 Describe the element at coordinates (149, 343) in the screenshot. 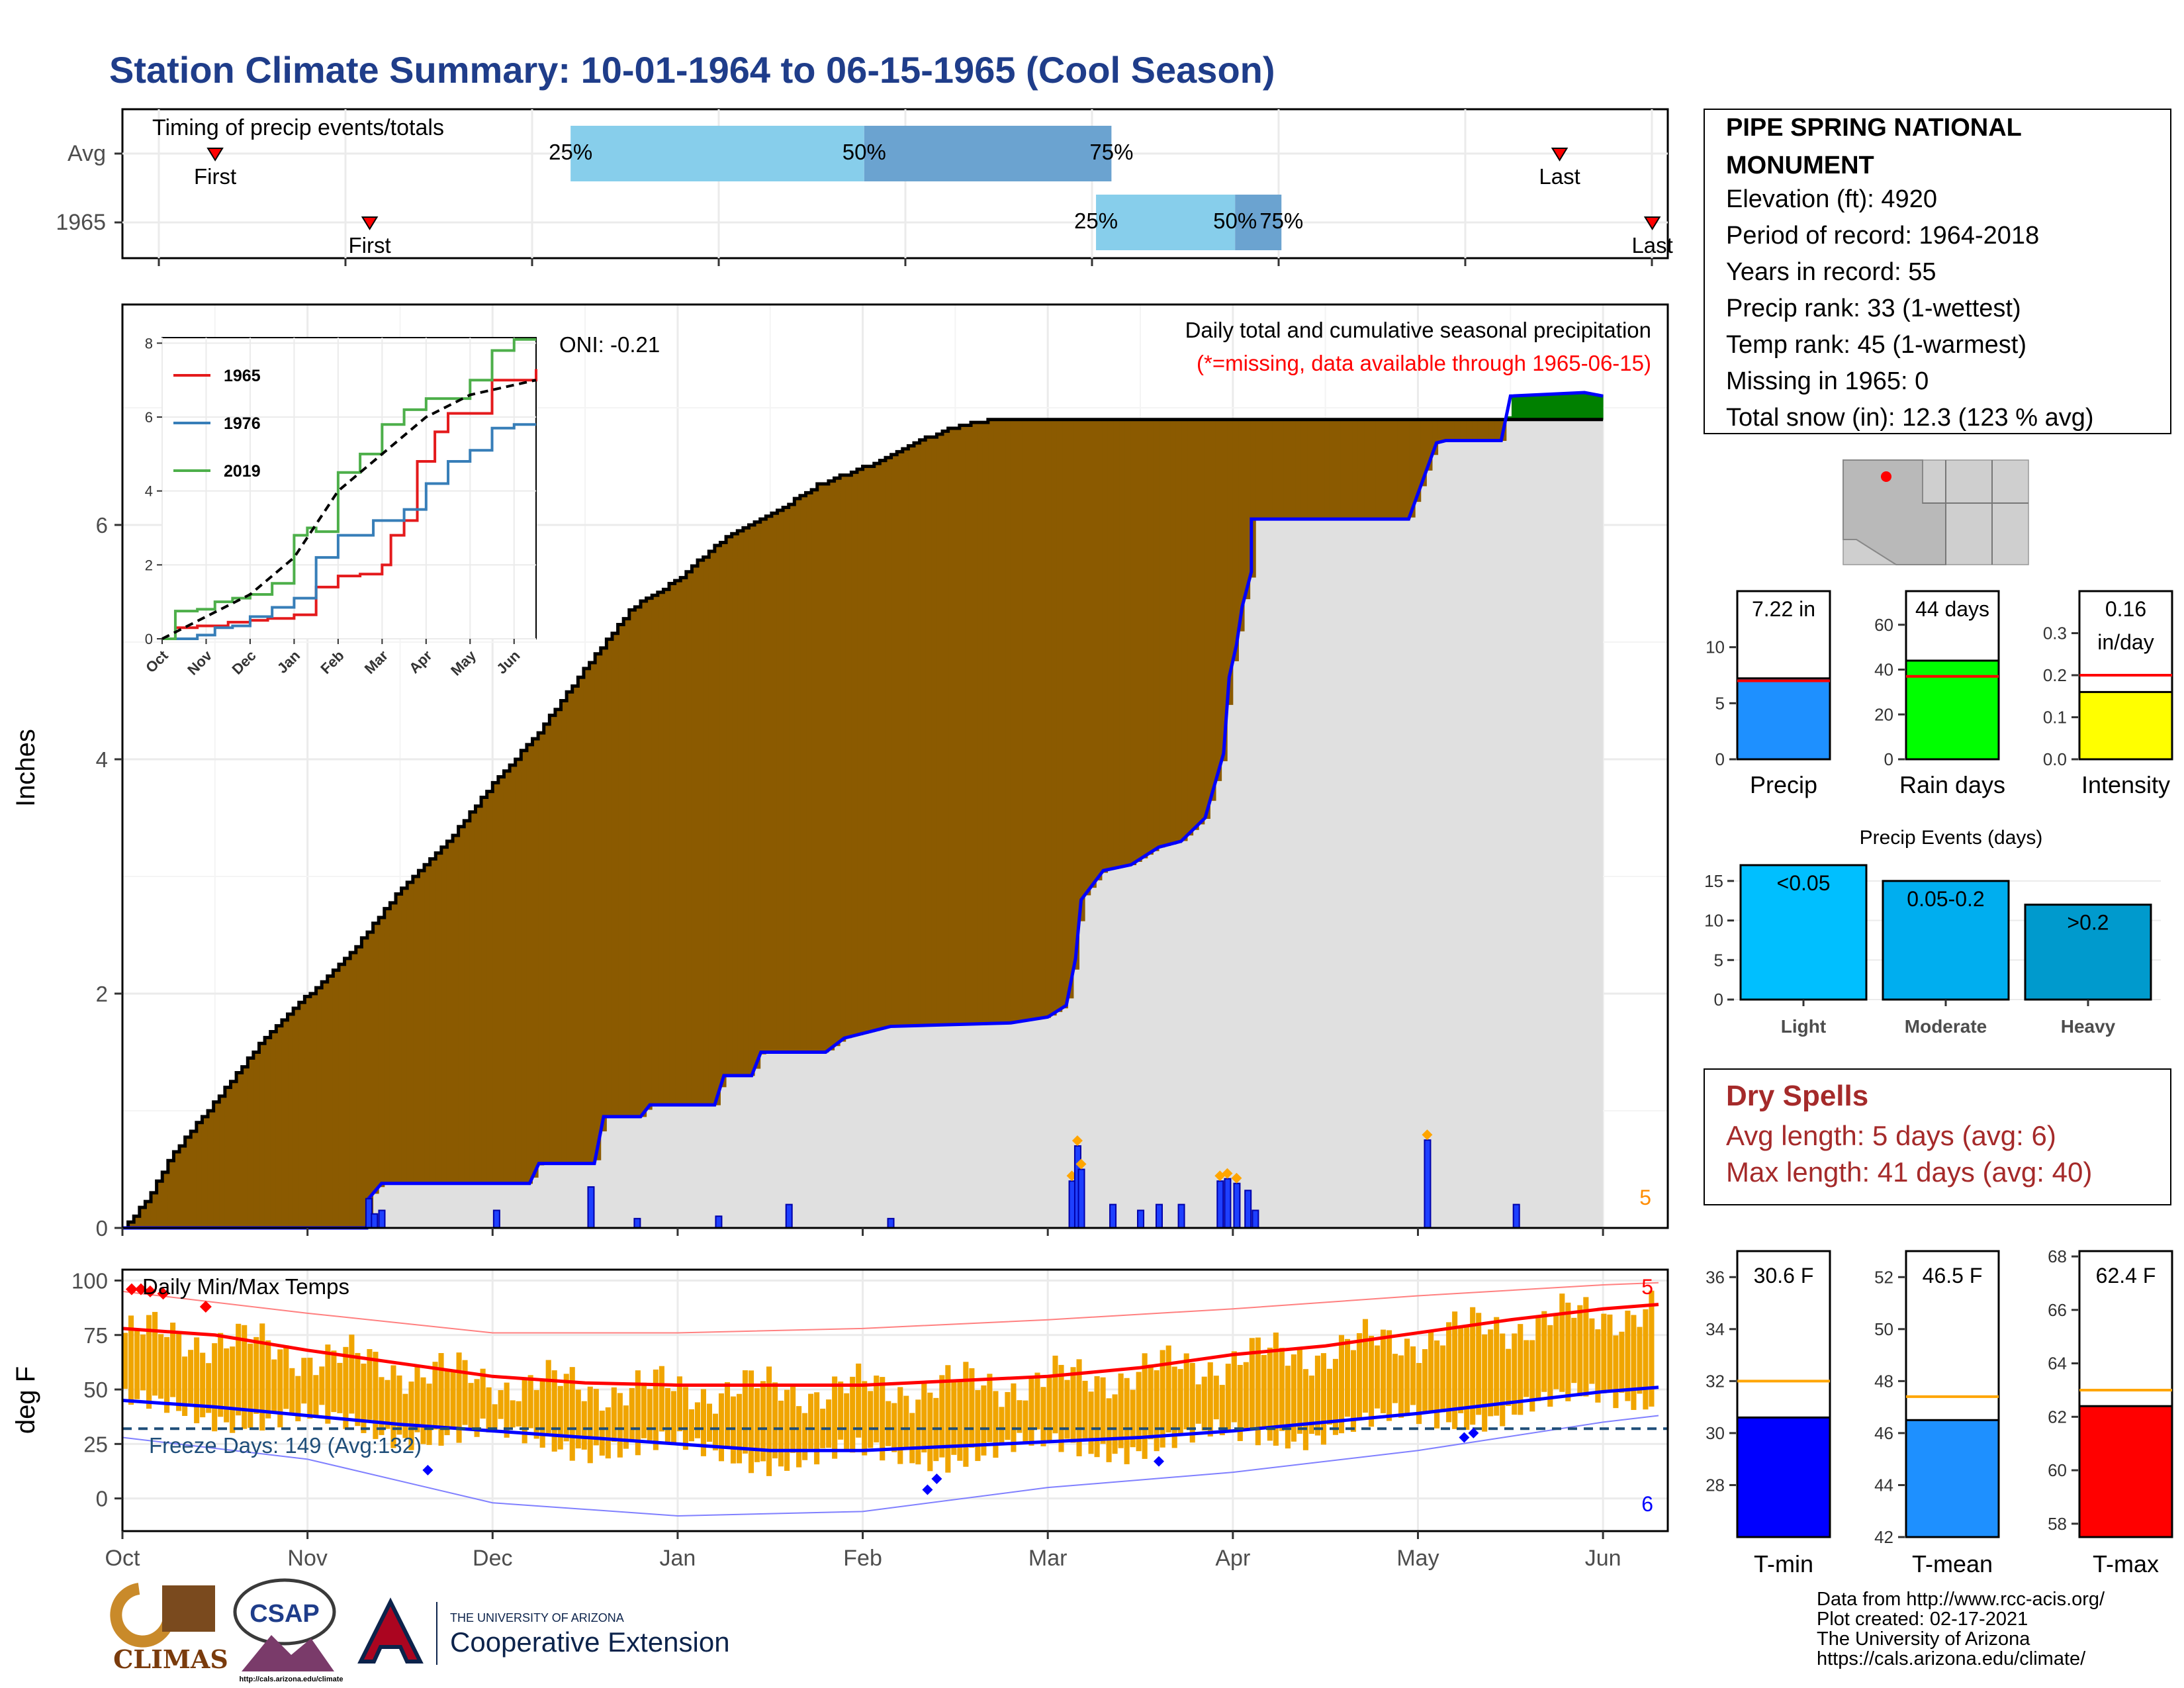

I see `inset-y-tick-label: 8` at that location.